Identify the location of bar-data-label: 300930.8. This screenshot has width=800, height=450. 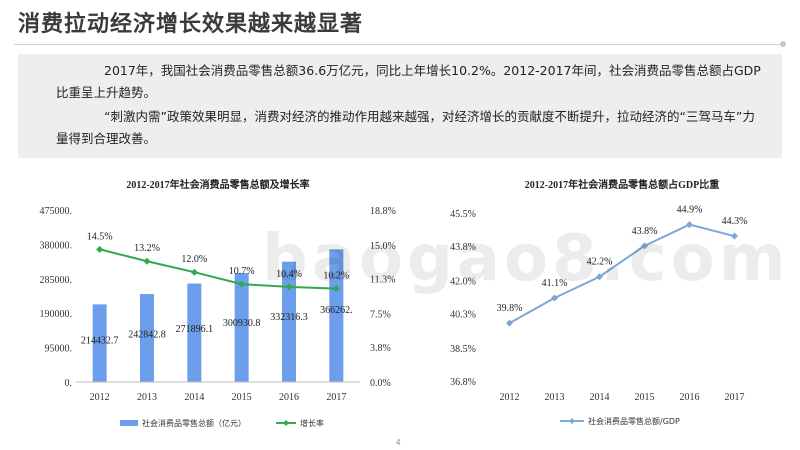
(242, 323).